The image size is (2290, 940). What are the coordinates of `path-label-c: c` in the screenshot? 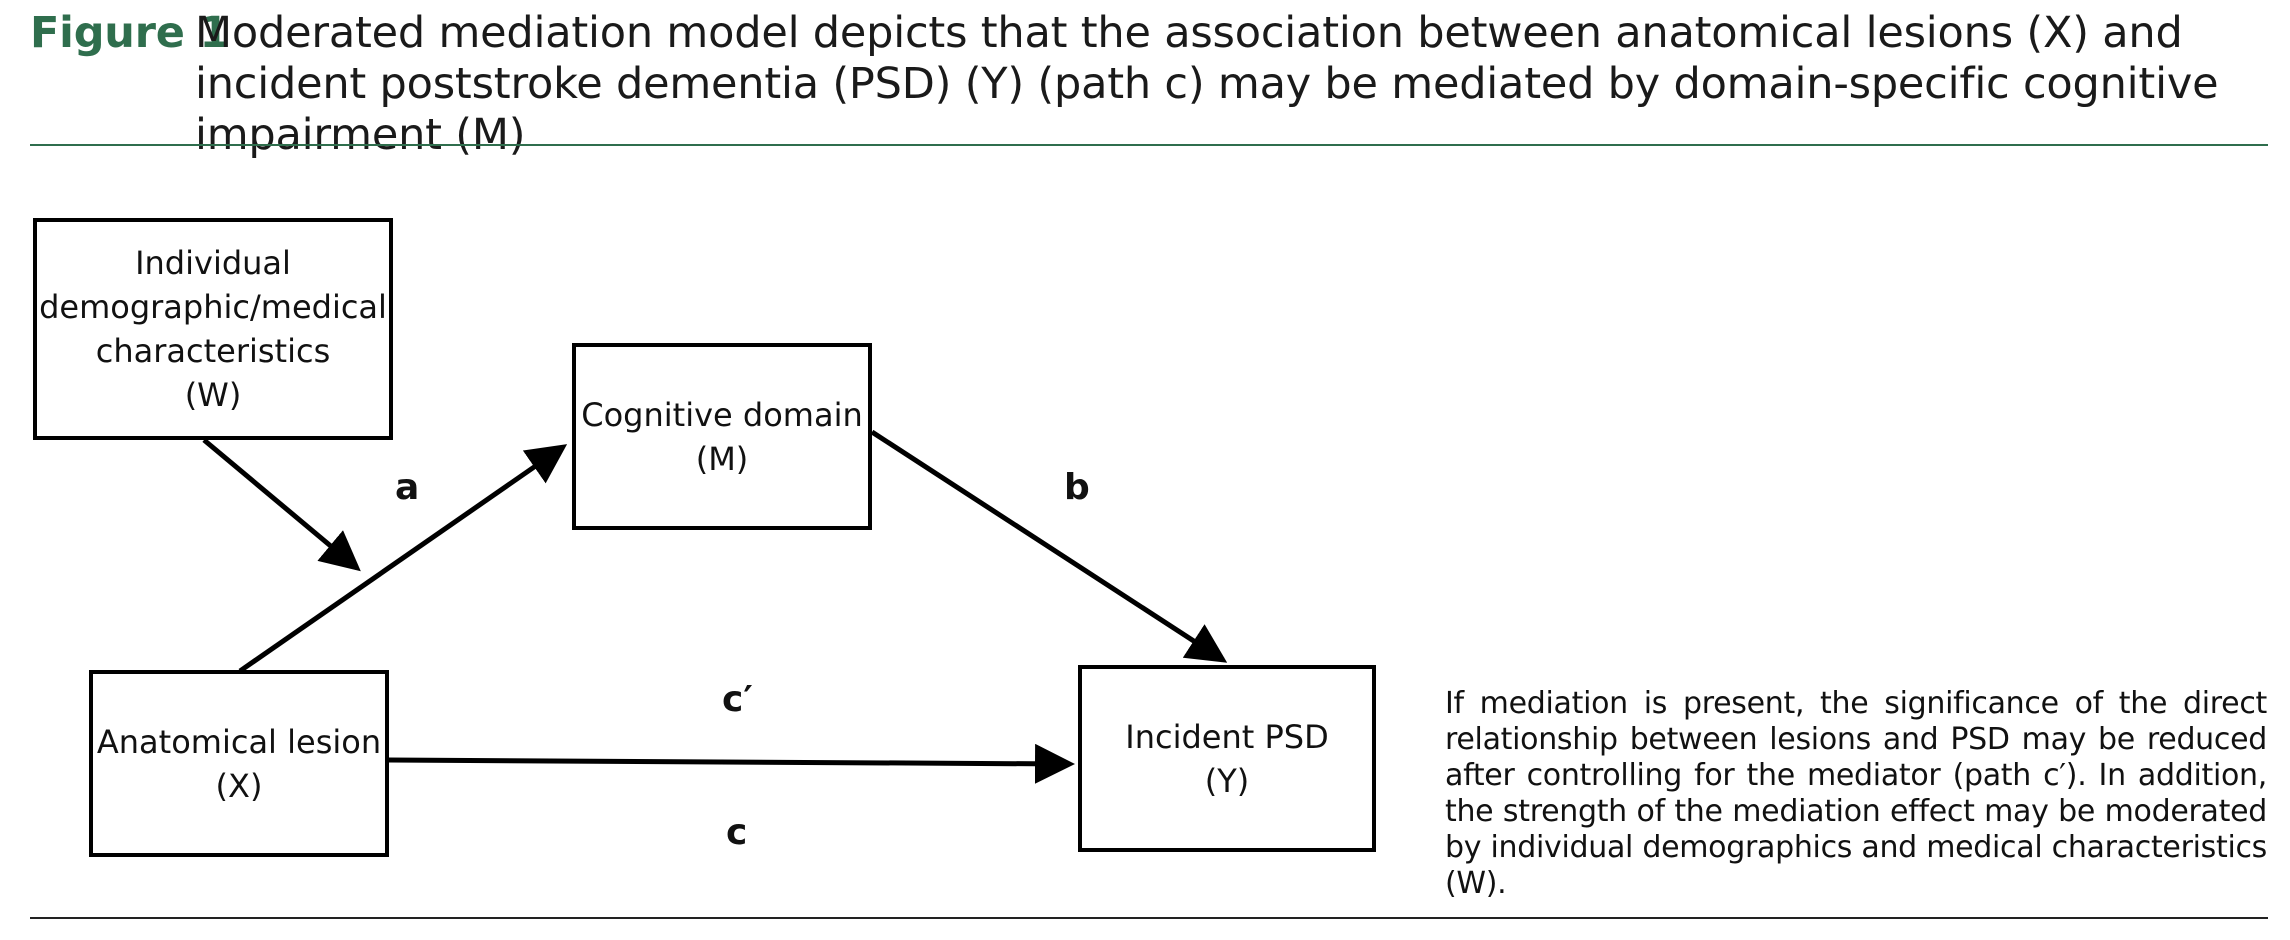 It's located at (737, 832).